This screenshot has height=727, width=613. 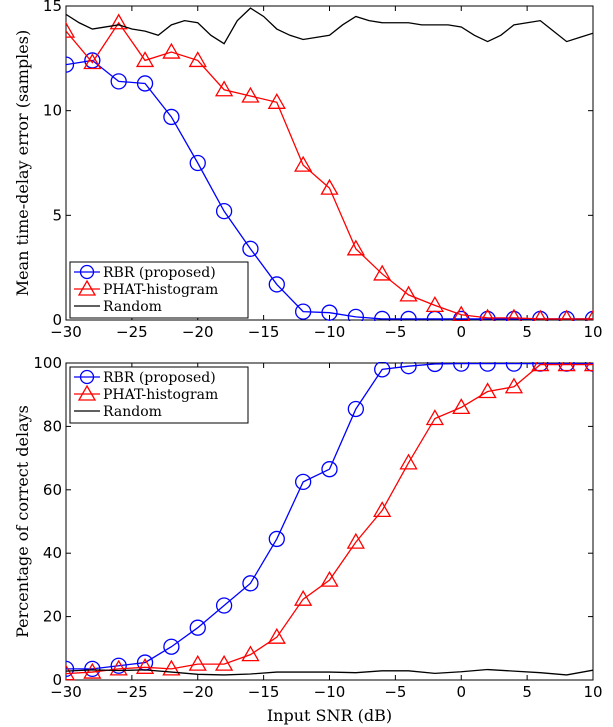 I want to click on y-tick-label: 60, so click(x=52, y=490).